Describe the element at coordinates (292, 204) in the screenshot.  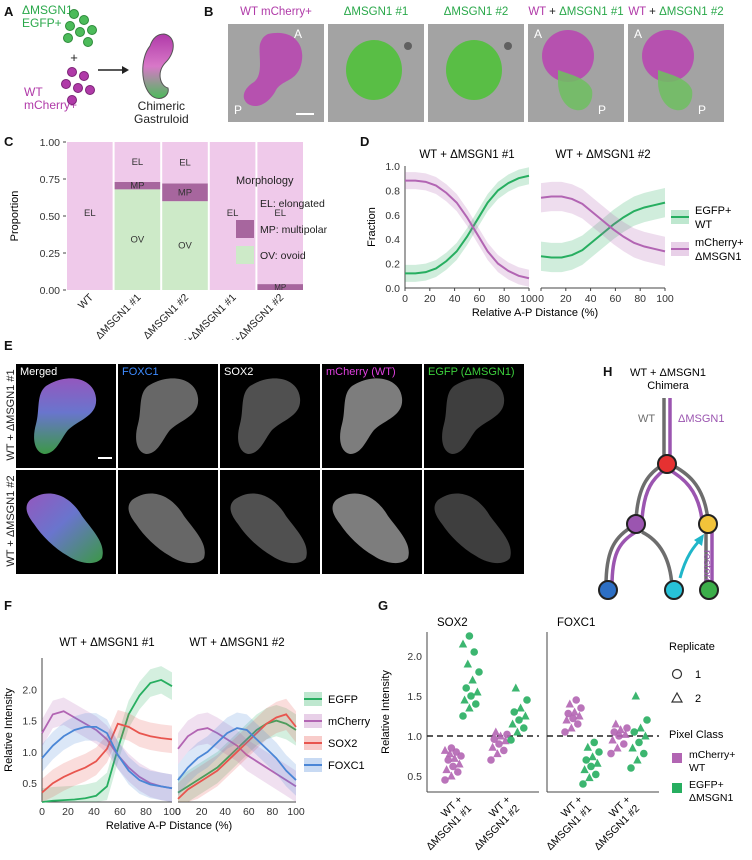
I see `legend-label-el: EL: elongated` at that location.